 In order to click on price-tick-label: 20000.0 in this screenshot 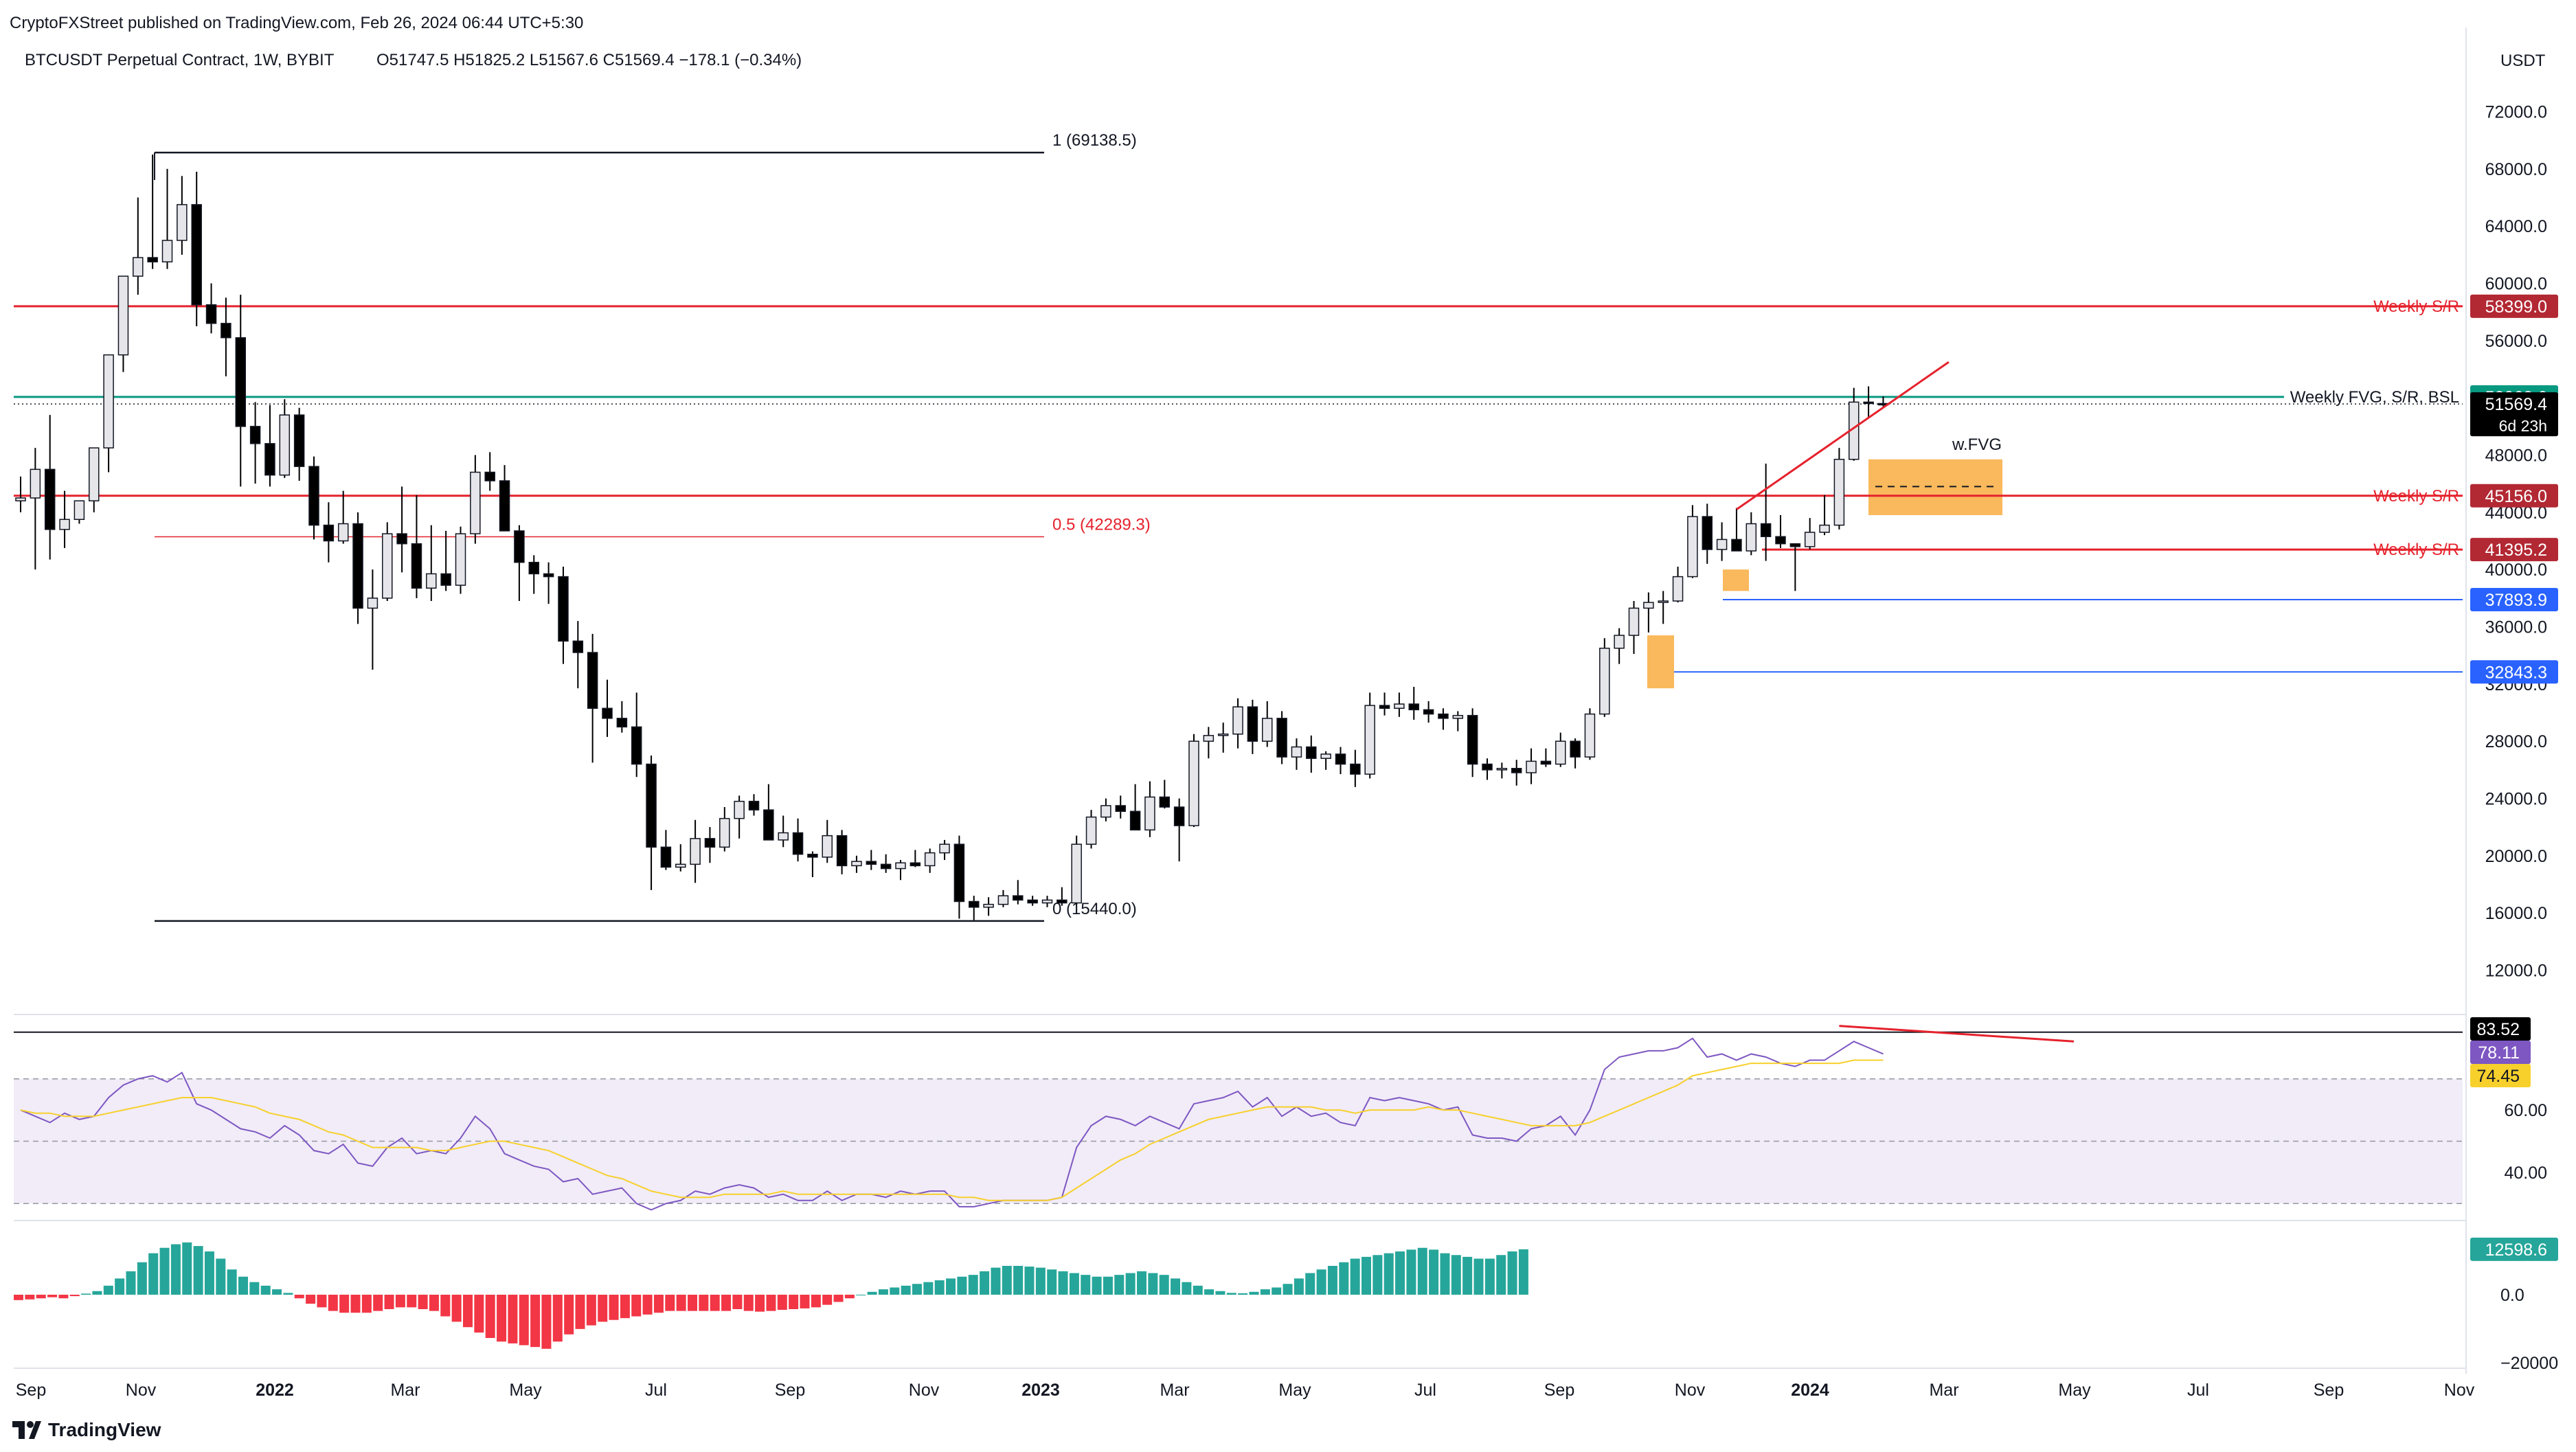, I will do `click(2516, 856)`.